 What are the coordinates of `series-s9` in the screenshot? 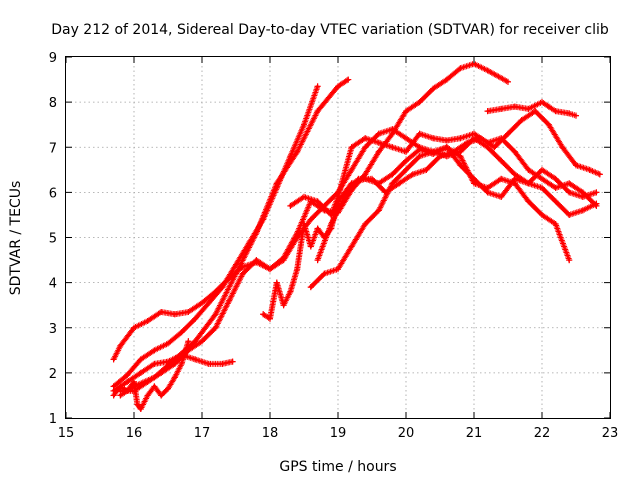 It's located at (531, 109).